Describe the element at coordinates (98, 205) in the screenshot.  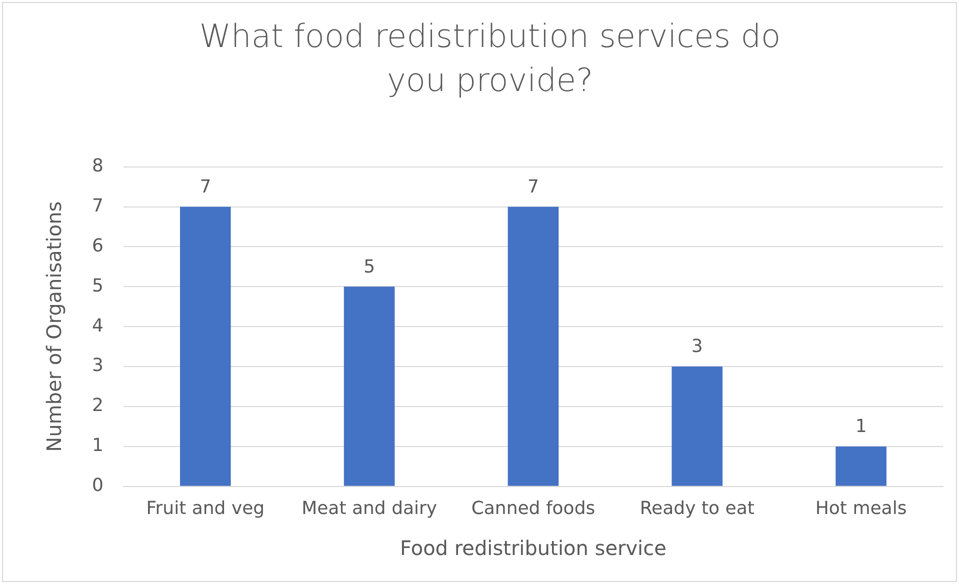
I see `y-tick-label: 7` at that location.